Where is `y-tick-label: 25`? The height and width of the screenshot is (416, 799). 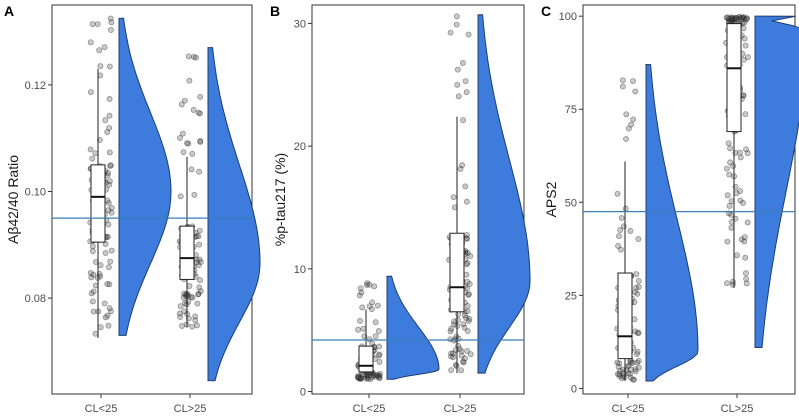 y-tick-label: 25 is located at coordinates (571, 296).